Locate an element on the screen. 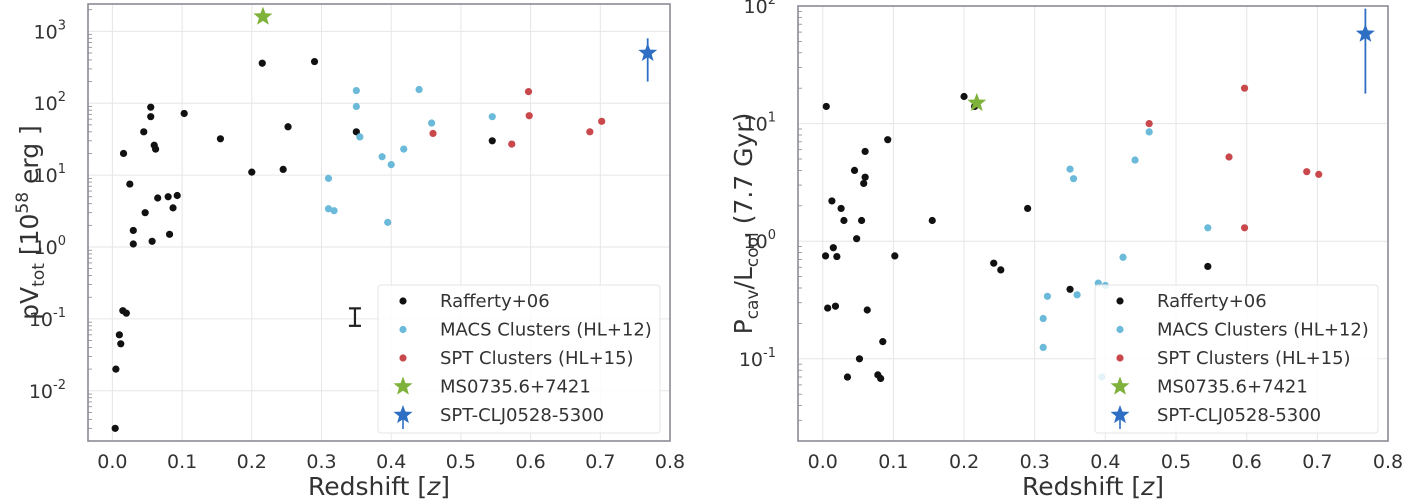  x-axis-label: Redshift [z] is located at coordinates (1093, 485).